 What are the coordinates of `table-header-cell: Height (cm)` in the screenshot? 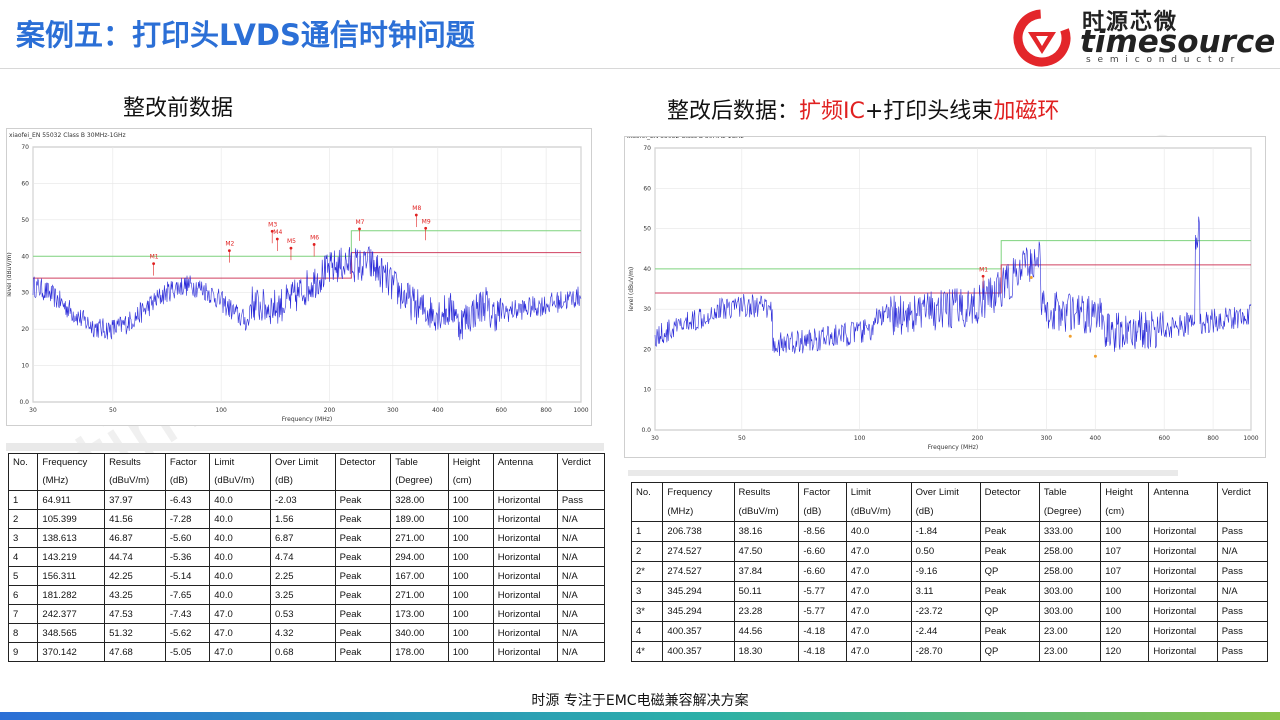 It's located at (470, 472).